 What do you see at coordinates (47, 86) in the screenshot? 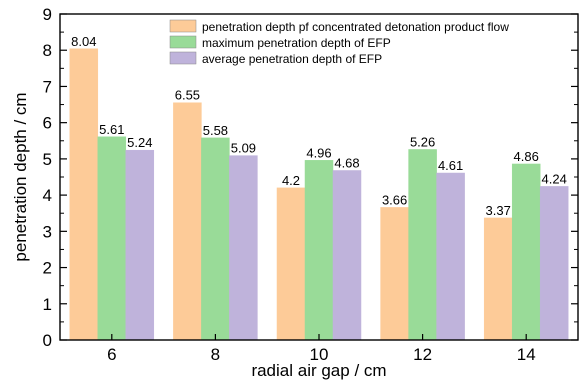
I see `y-tick-label: 7` at bounding box center [47, 86].